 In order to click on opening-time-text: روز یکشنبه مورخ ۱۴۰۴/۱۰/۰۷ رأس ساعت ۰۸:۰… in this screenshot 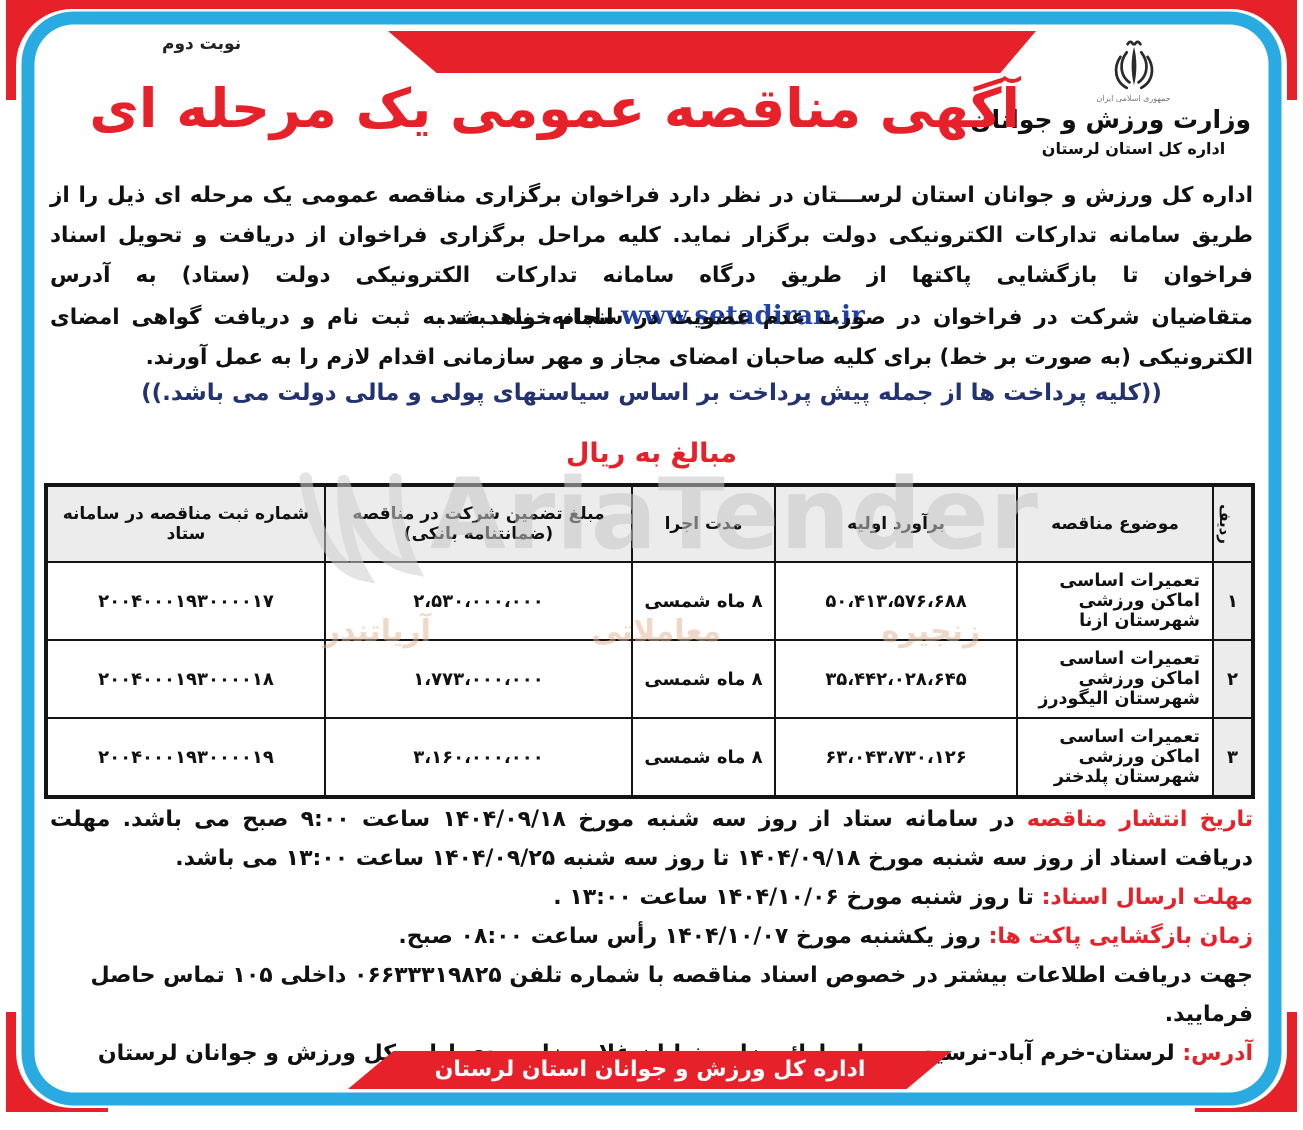, I will do `click(693, 936)`.